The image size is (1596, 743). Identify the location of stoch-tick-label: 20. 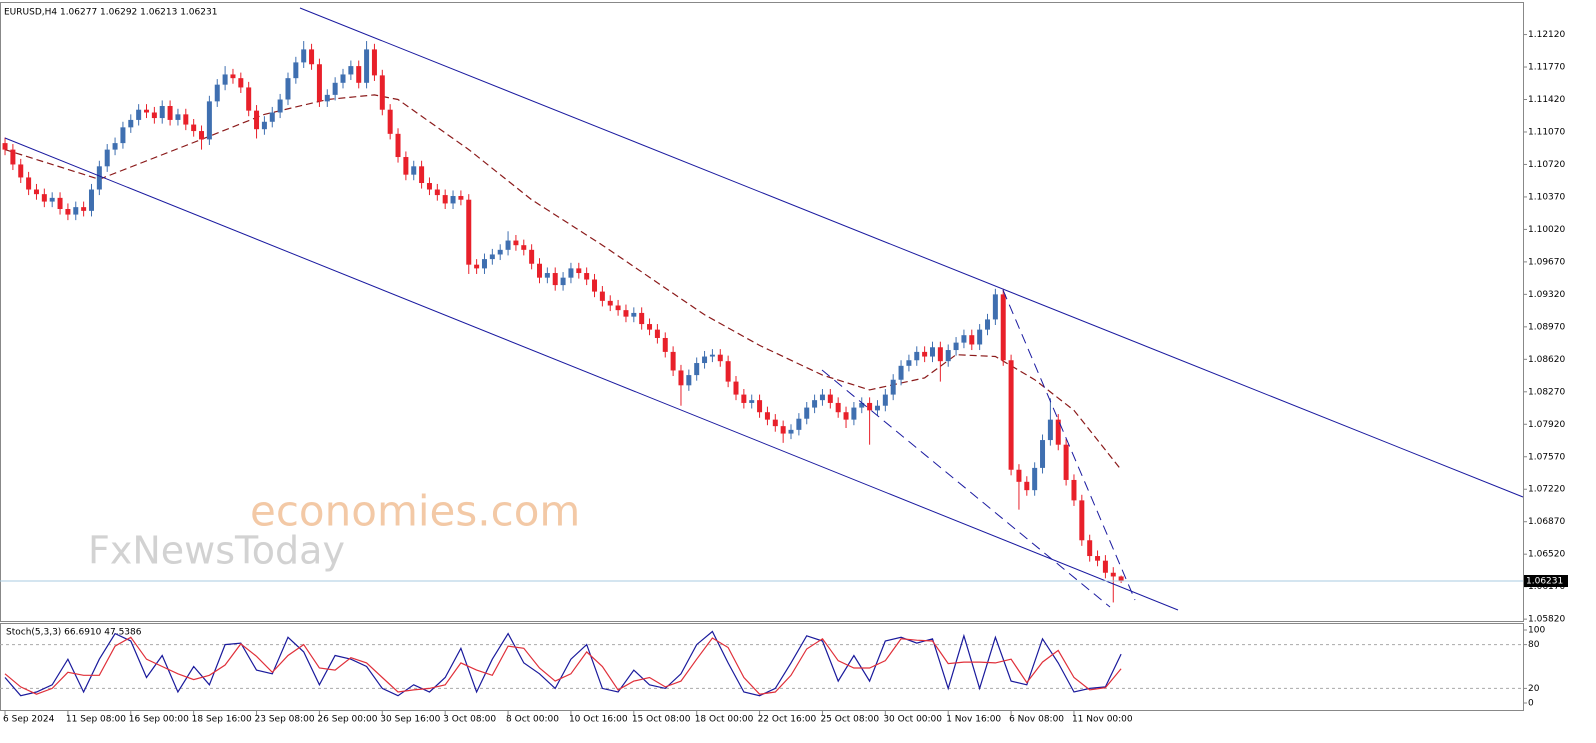
(1534, 689).